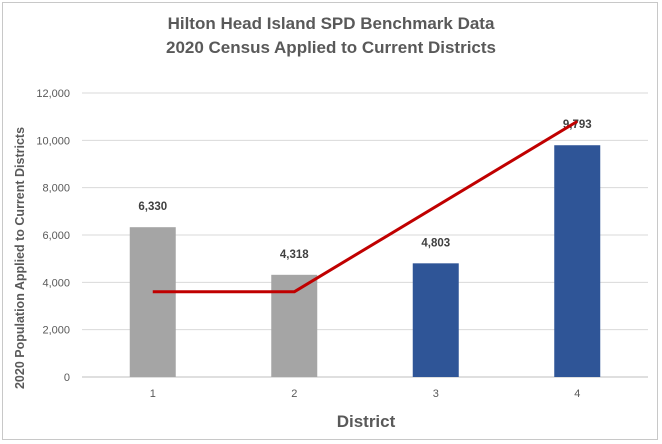 The width and height of the screenshot is (662, 444). I want to click on data-label: 4,318, so click(294, 255).